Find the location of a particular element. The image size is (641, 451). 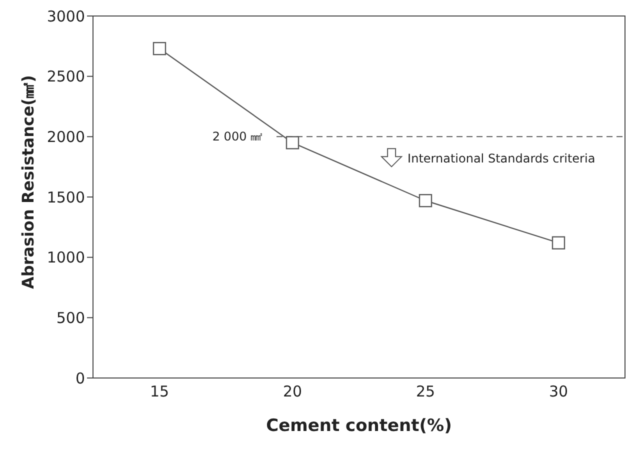

x-tick-label: 25 is located at coordinates (426, 391).